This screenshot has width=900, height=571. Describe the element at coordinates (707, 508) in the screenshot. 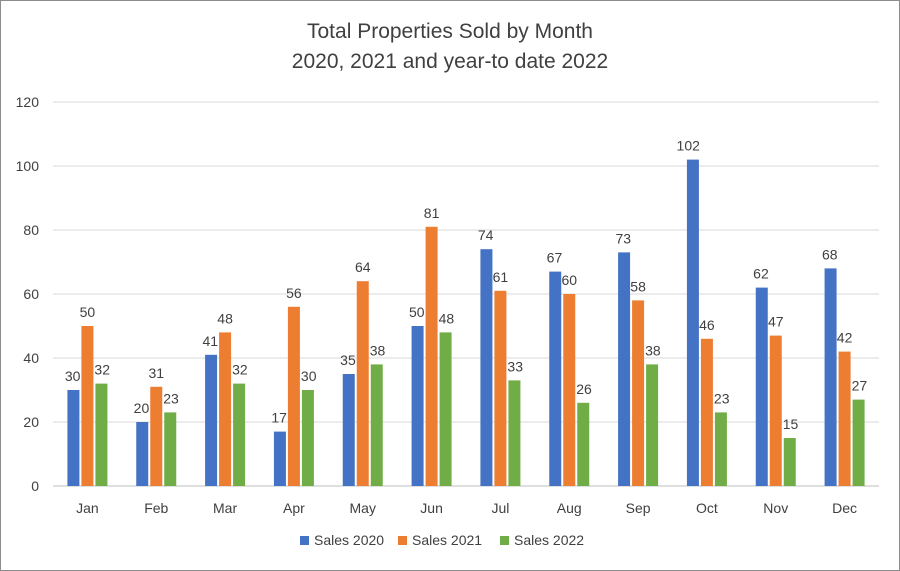

I see `x-tick-label: Oct` at that location.